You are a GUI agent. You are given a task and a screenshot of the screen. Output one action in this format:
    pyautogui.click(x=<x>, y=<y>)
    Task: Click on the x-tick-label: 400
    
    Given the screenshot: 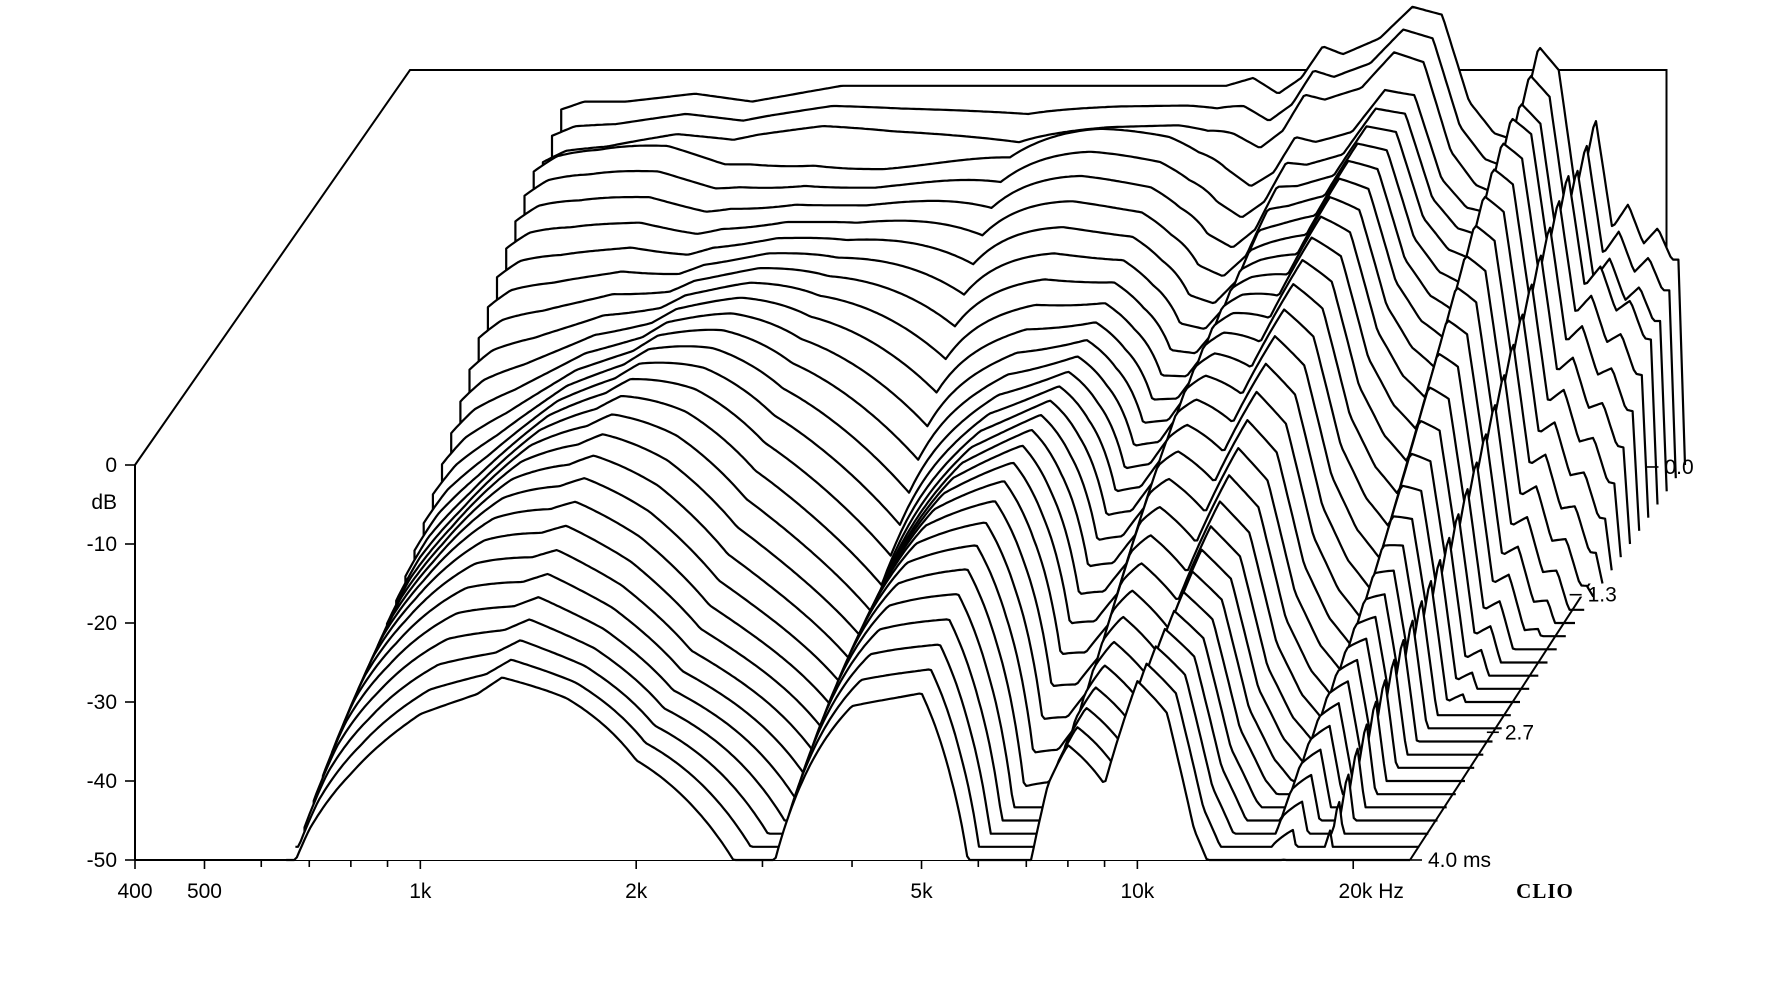 What is the action you would take?
    pyautogui.click(x=134, y=891)
    